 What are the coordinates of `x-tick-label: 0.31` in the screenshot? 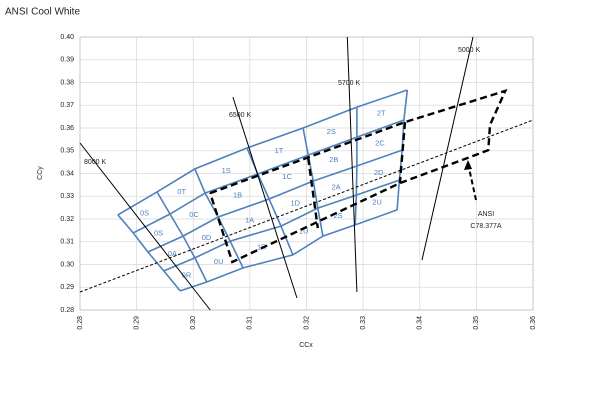 It's located at (250, 323).